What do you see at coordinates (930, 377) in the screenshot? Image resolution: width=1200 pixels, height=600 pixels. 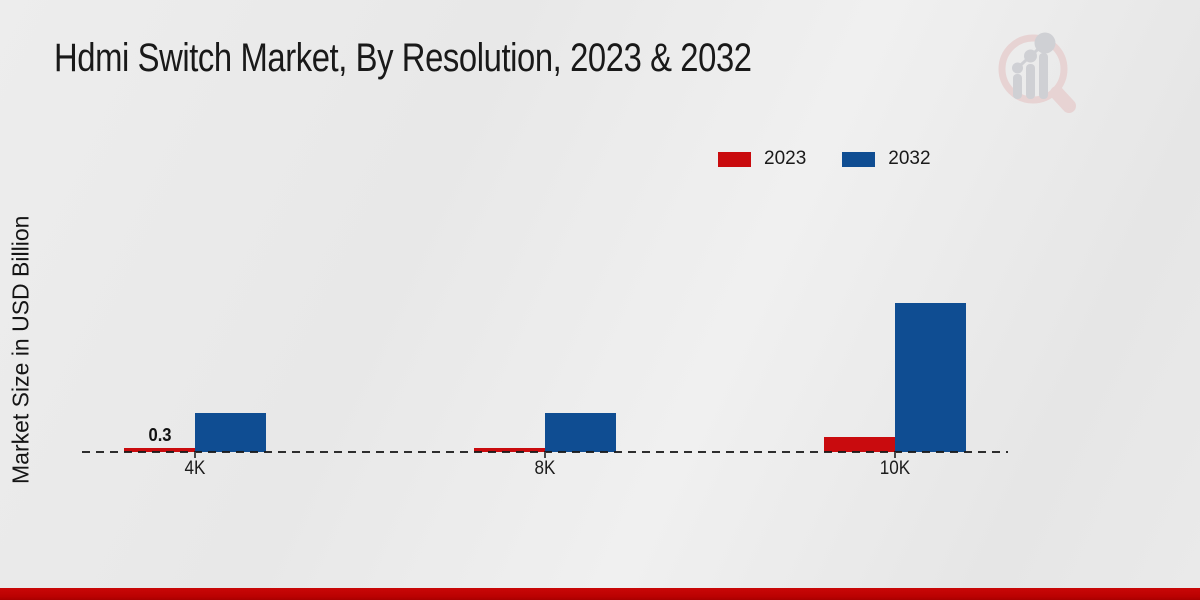 I see `bar-2032-10k` at bounding box center [930, 377].